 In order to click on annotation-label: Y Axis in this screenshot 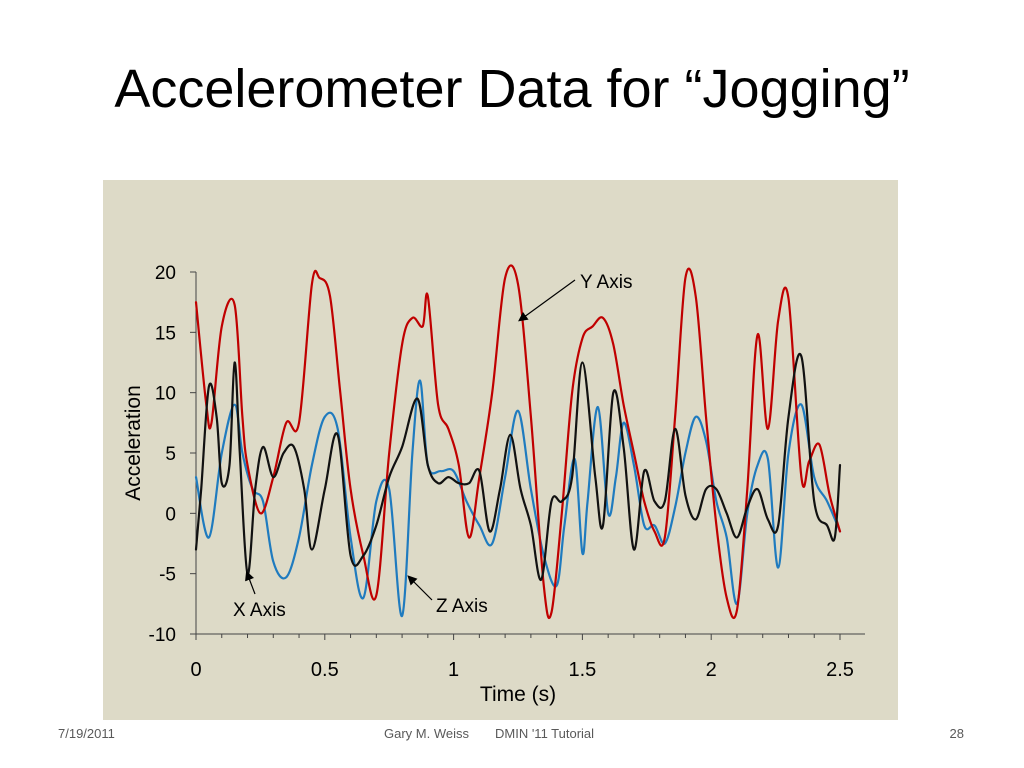, I will do `click(606, 282)`.